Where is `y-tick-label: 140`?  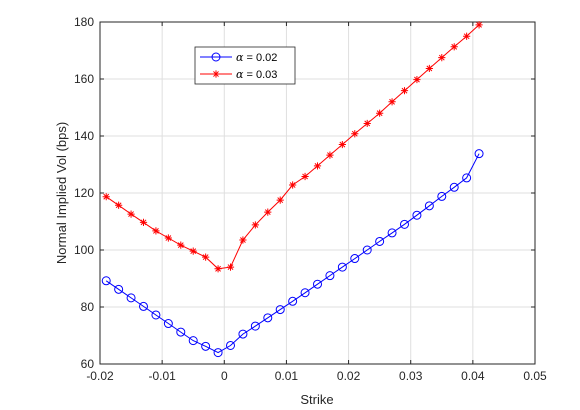 y-tick-label: 140 is located at coordinates (84, 136).